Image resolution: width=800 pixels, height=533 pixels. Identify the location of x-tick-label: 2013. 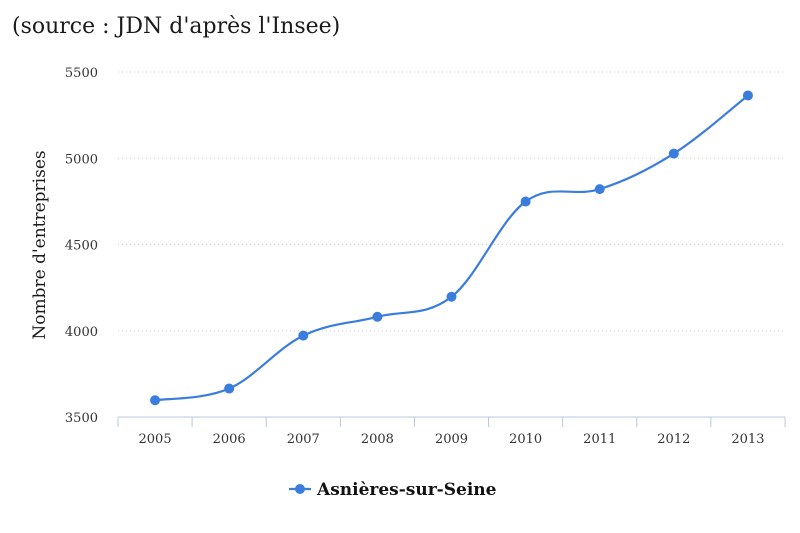
(747, 439).